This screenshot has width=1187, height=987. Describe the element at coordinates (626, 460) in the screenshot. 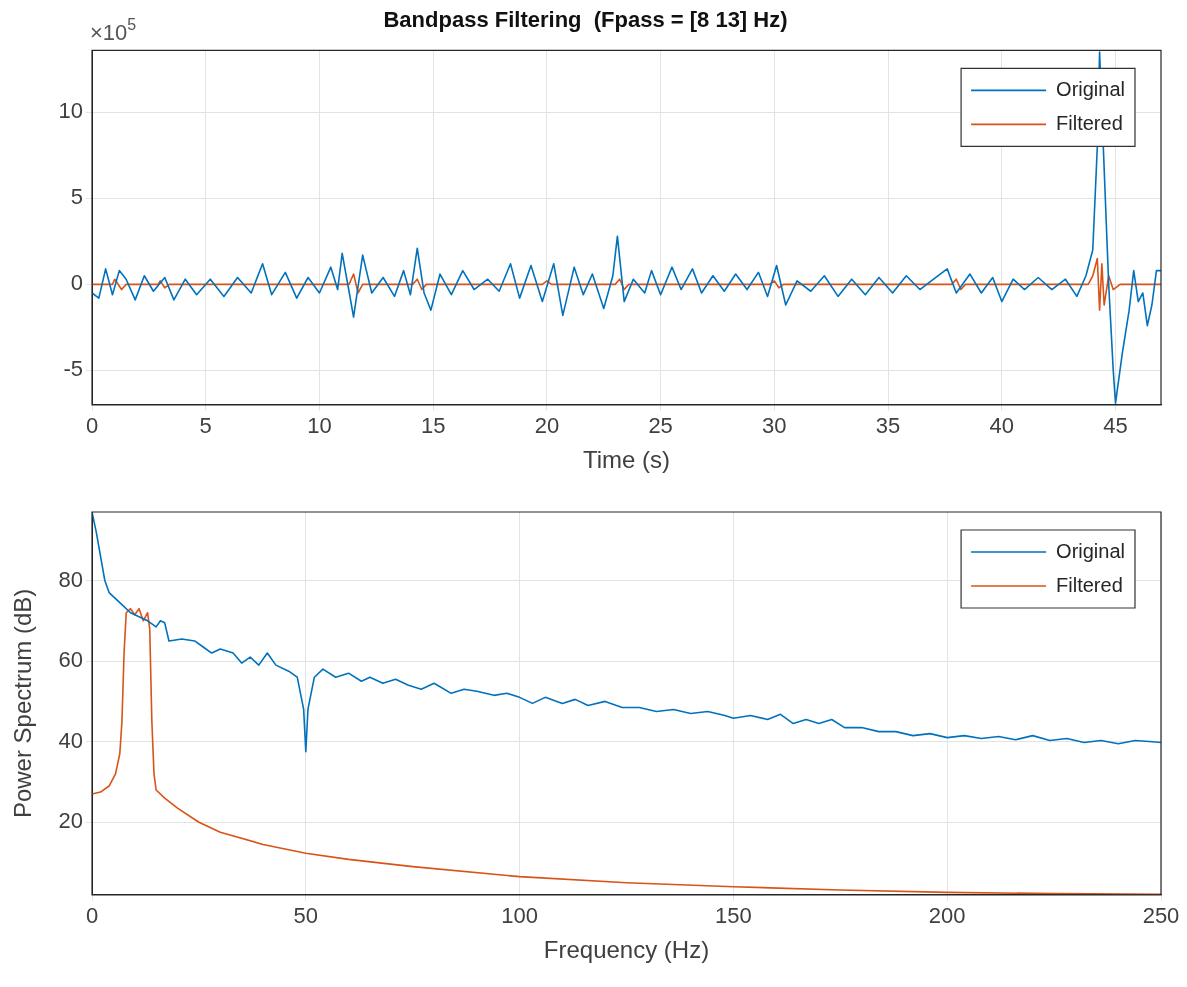

I see `x-axis-title: Time (s)` at that location.